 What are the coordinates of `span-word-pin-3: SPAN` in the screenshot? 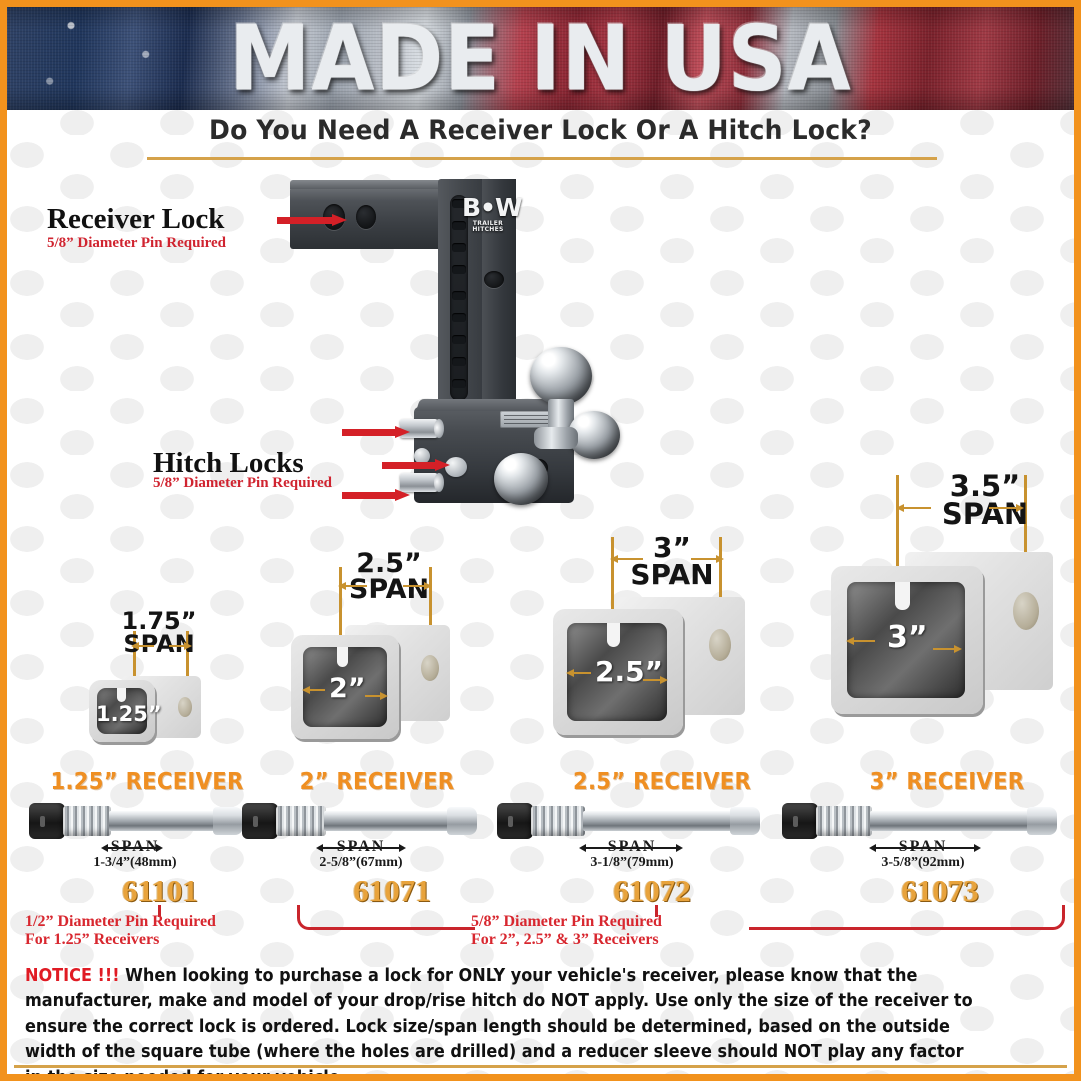 It's located at (632, 846).